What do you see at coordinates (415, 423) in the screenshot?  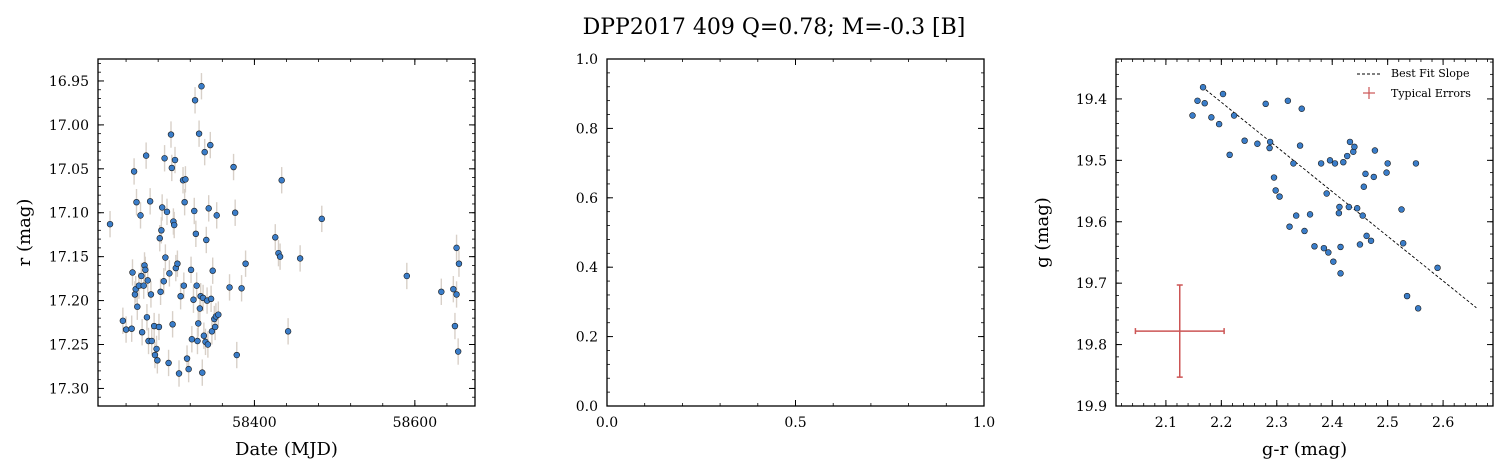 I see `light-curve-xtick-label: 58600` at bounding box center [415, 423].